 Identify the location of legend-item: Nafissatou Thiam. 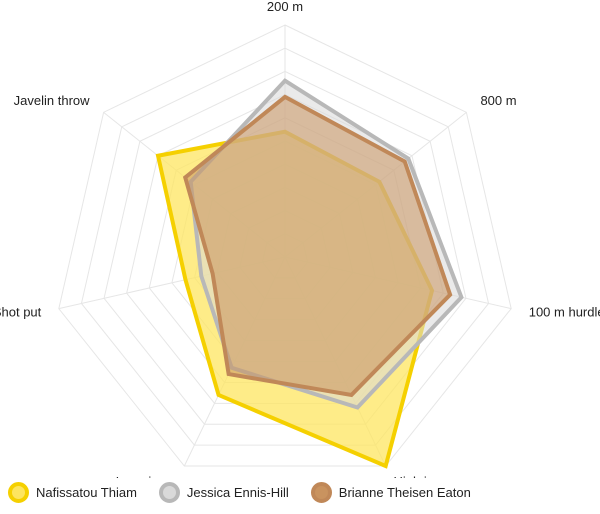
(72, 492).